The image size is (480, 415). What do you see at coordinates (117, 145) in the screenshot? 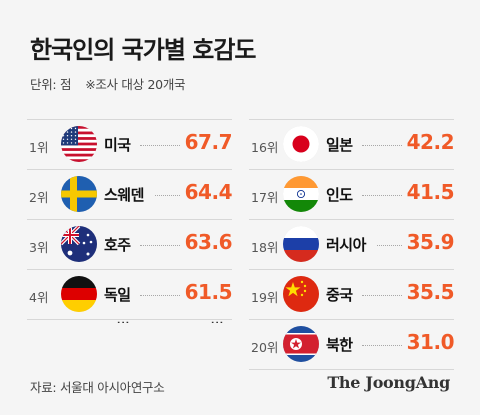
I see `country-name: 미국` at bounding box center [117, 145].